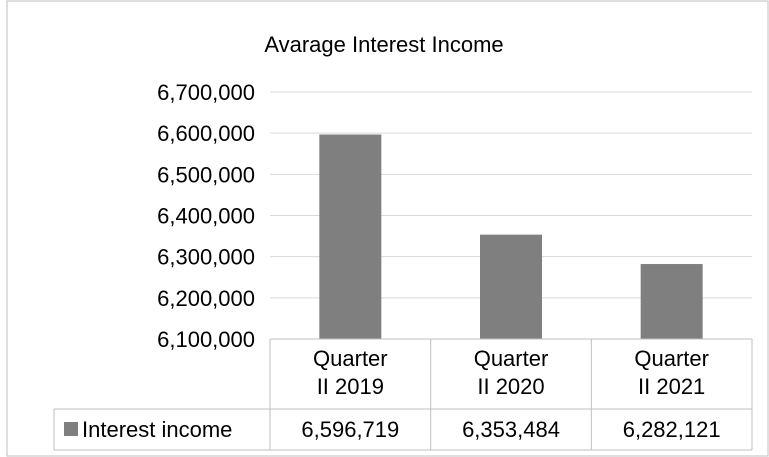  I want to click on legend-key, so click(71, 429).